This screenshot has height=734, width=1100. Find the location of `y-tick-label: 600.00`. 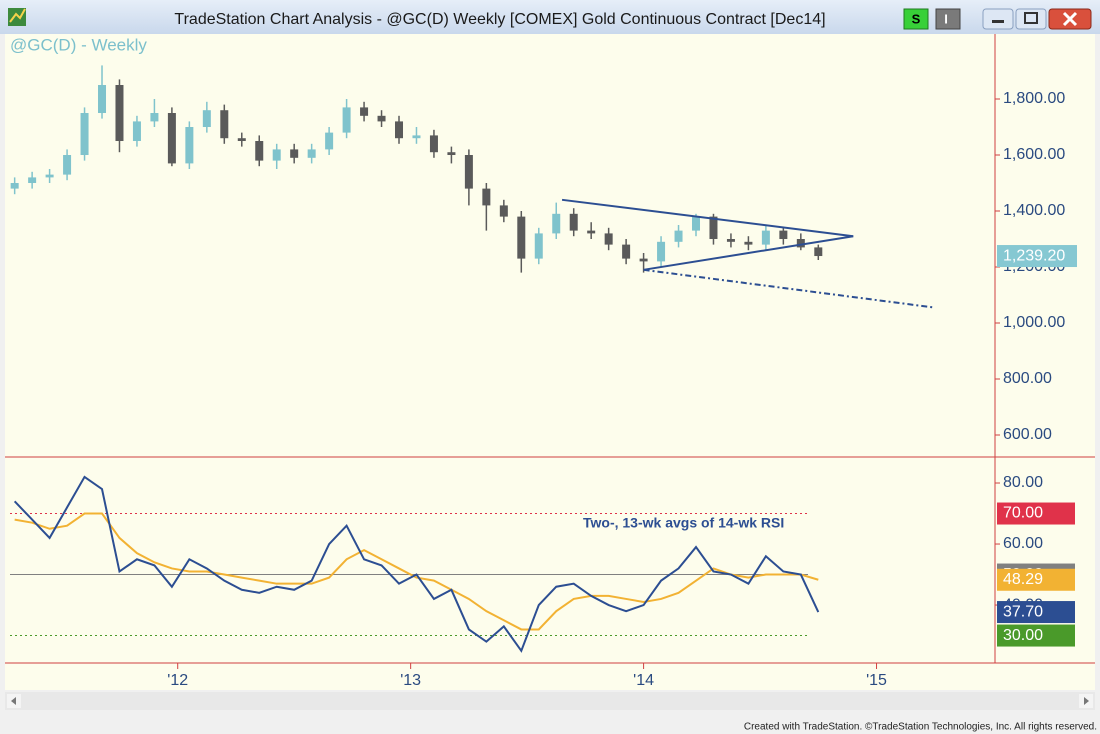

y-tick-label: 600.00 is located at coordinates (1027, 434).